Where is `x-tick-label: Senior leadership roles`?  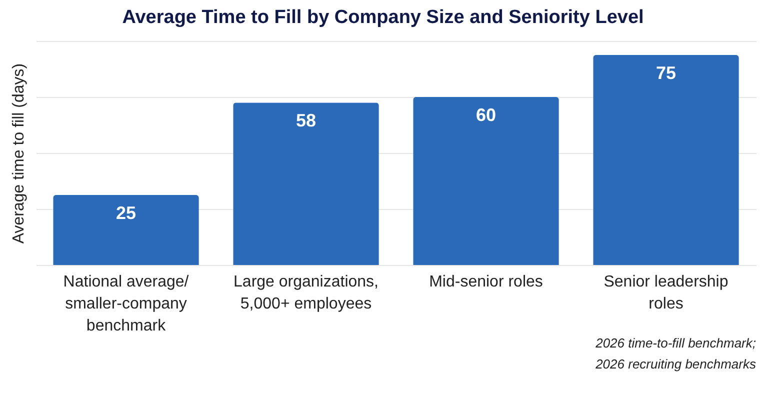
x-tick-label: Senior leadership roles is located at coordinates (666, 293).